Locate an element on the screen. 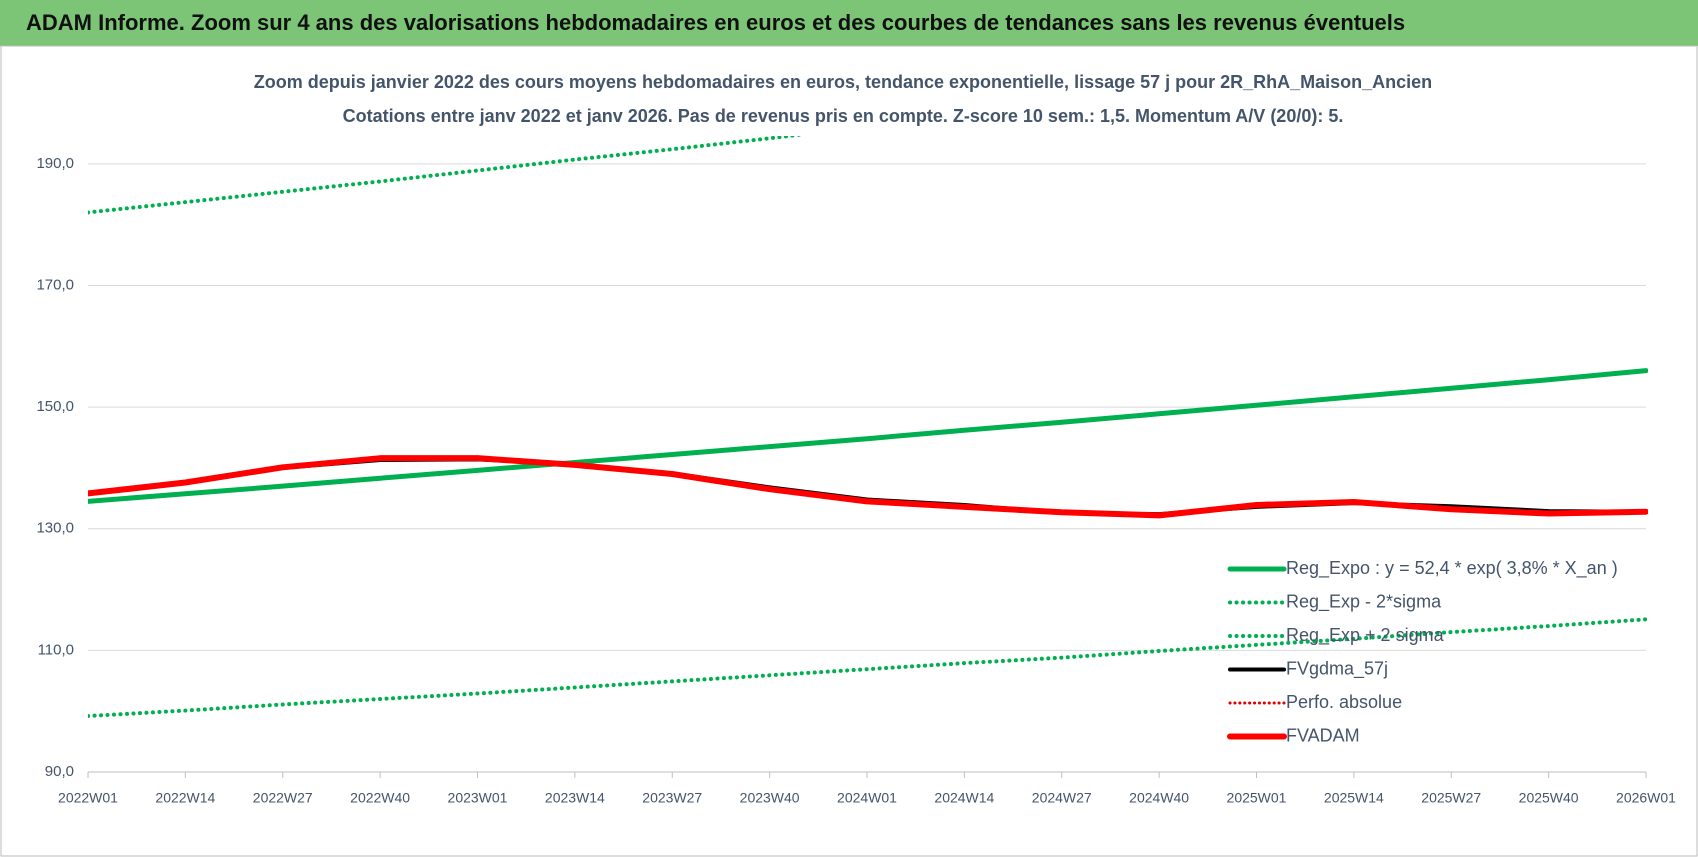 This screenshot has height=857, width=1698. x-tick-label: 2023W14 is located at coordinates (575, 798).